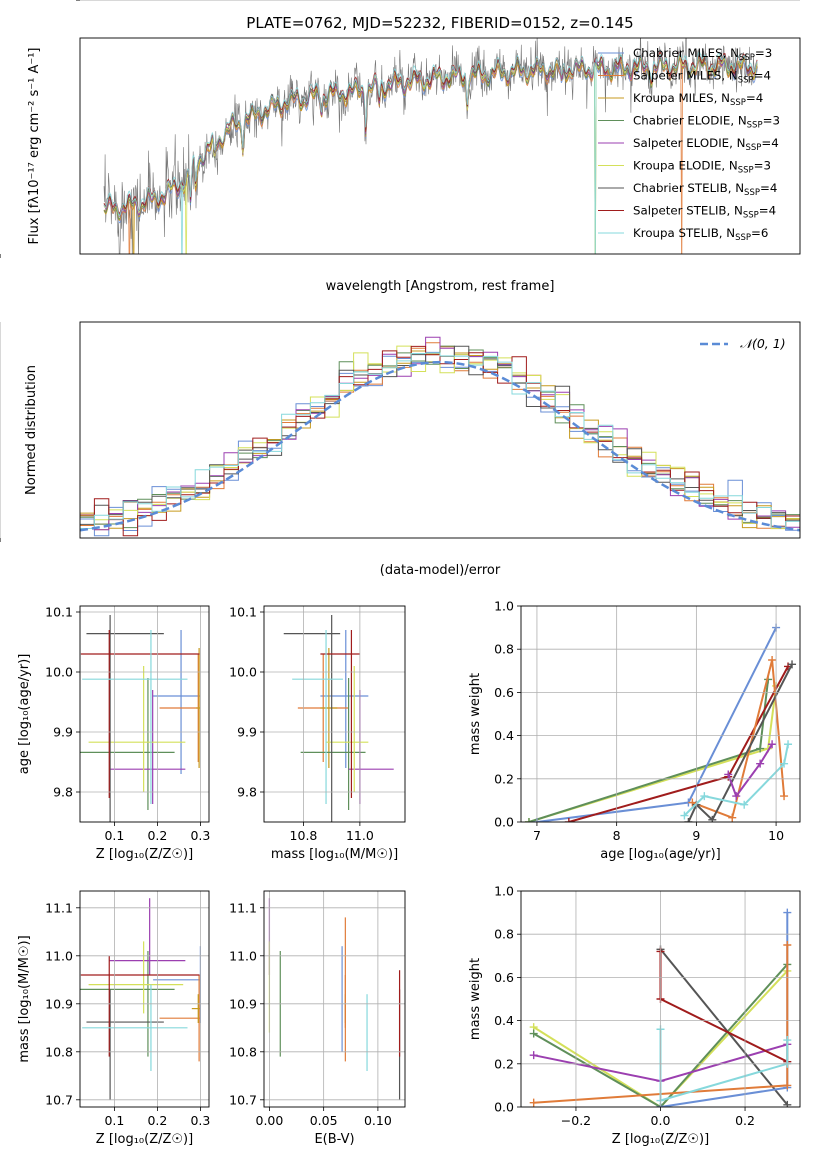 The image size is (819, 1170). What do you see at coordinates (661, 1120) in the screenshot?
I see `x-tick-label: 0.0` at bounding box center [661, 1120].